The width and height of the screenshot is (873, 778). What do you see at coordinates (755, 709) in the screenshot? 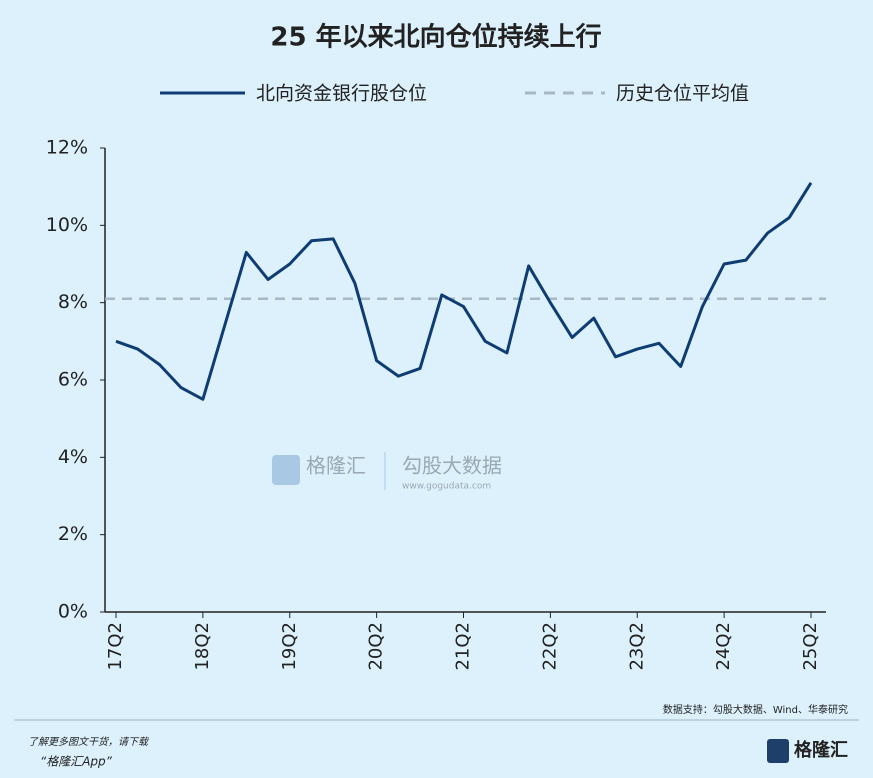
I see `source-note: 数据支持：勾股大数据、Wind、华泰研究` at bounding box center [755, 709].